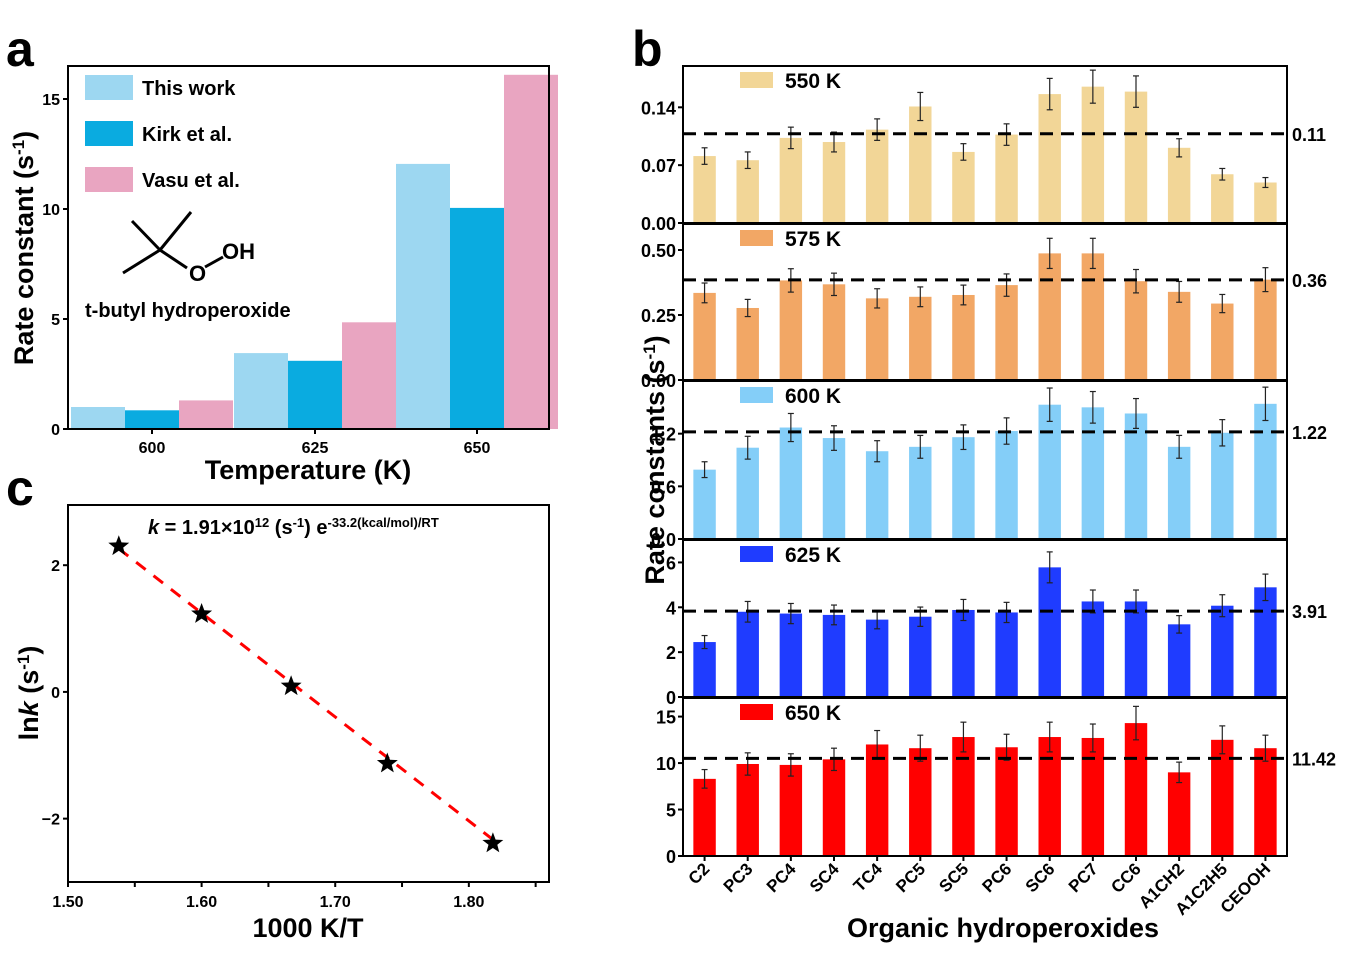  Describe the element at coordinates (671, 563) in the screenshot. I see `y-tick-label: 6` at that location.